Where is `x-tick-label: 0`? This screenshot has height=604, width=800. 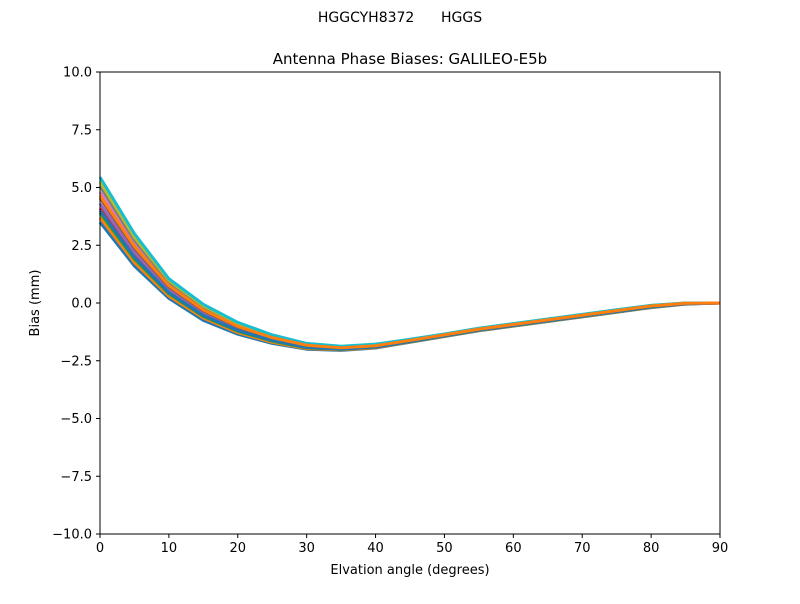 x-tick-label: 0 is located at coordinates (100, 548).